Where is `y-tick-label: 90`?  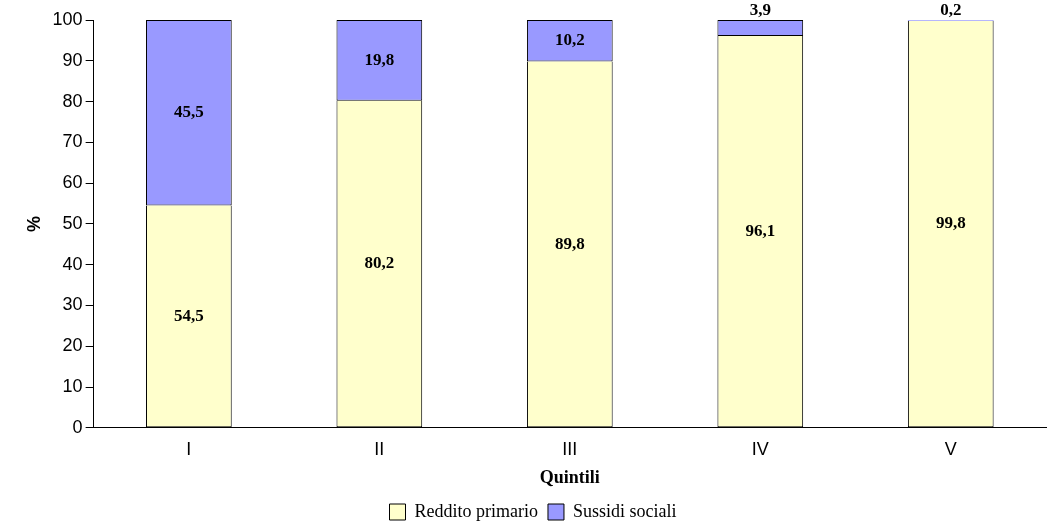 y-tick-label: 90 is located at coordinates (72, 59).